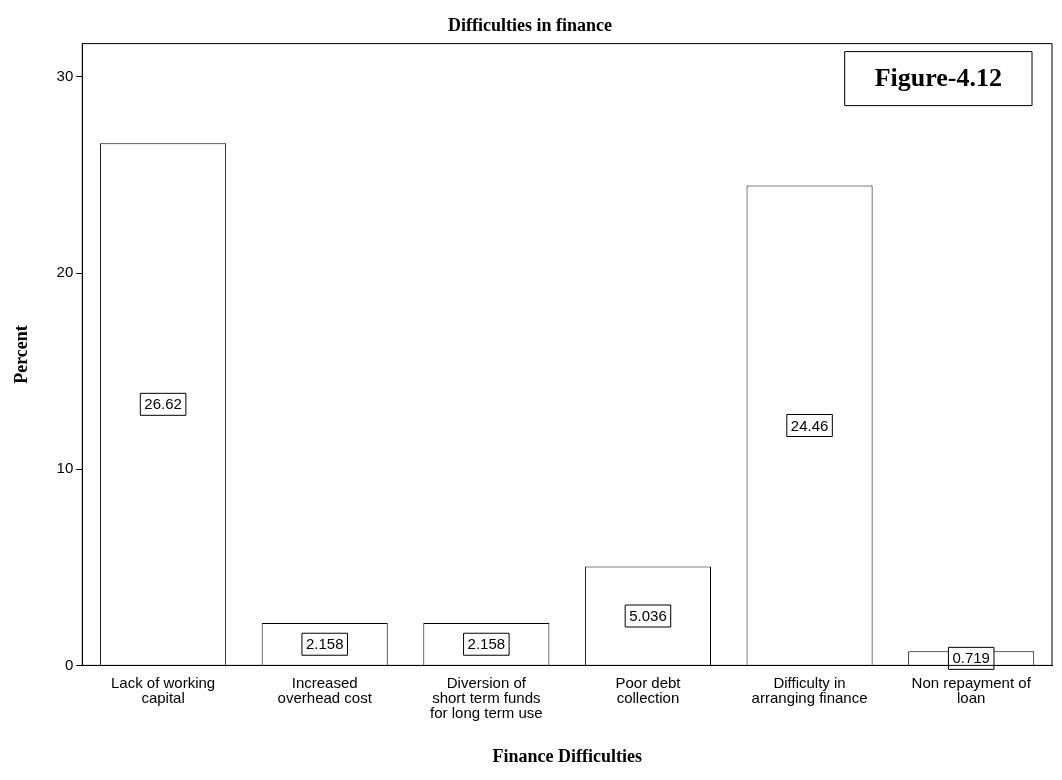 Image resolution: width=1062 pixels, height=780 pixels. I want to click on data-label: 26.62, so click(163, 404).